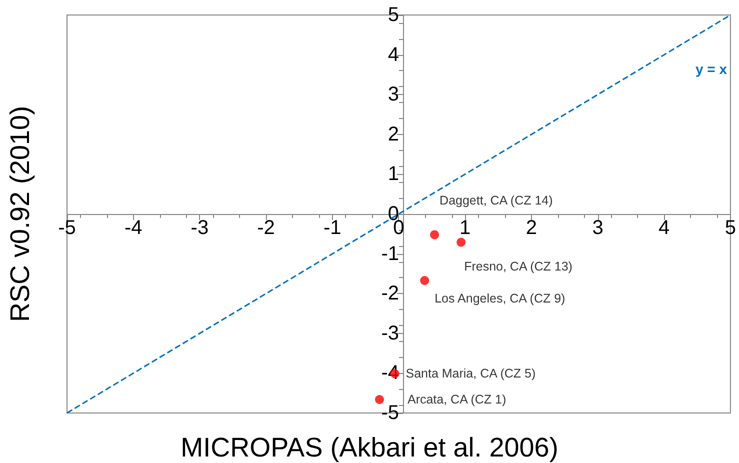  What do you see at coordinates (393, 95) in the screenshot?
I see `y-tick-label: 3` at bounding box center [393, 95].